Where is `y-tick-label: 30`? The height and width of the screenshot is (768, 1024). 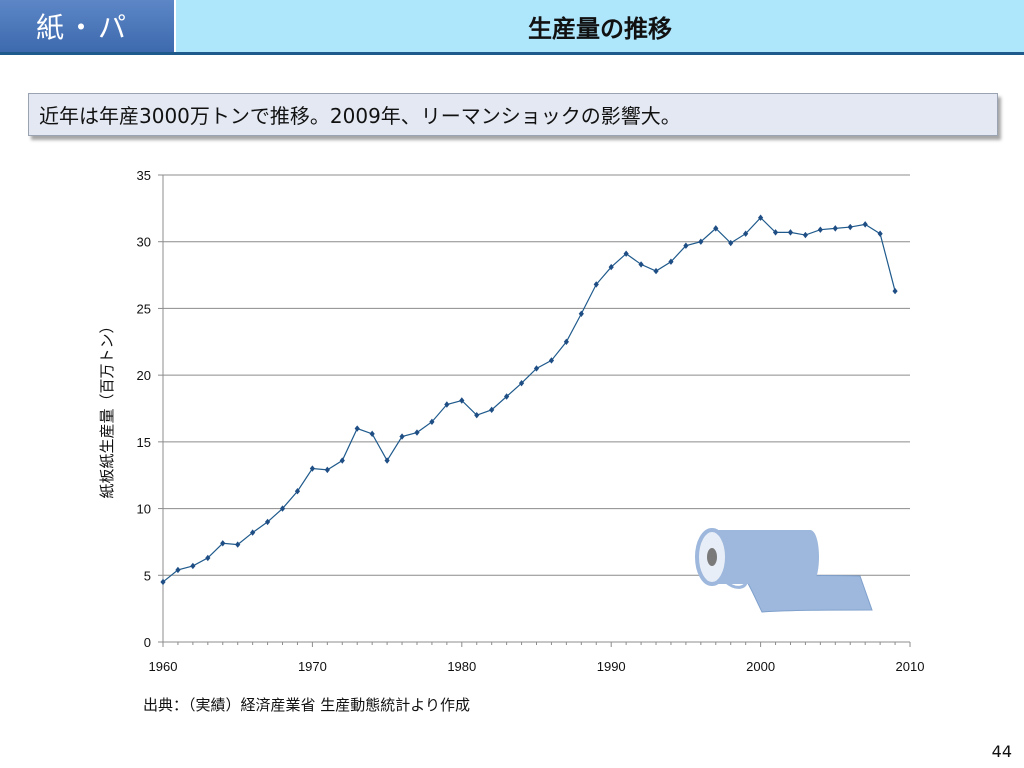
y-tick-label: 30 is located at coordinates (144, 242).